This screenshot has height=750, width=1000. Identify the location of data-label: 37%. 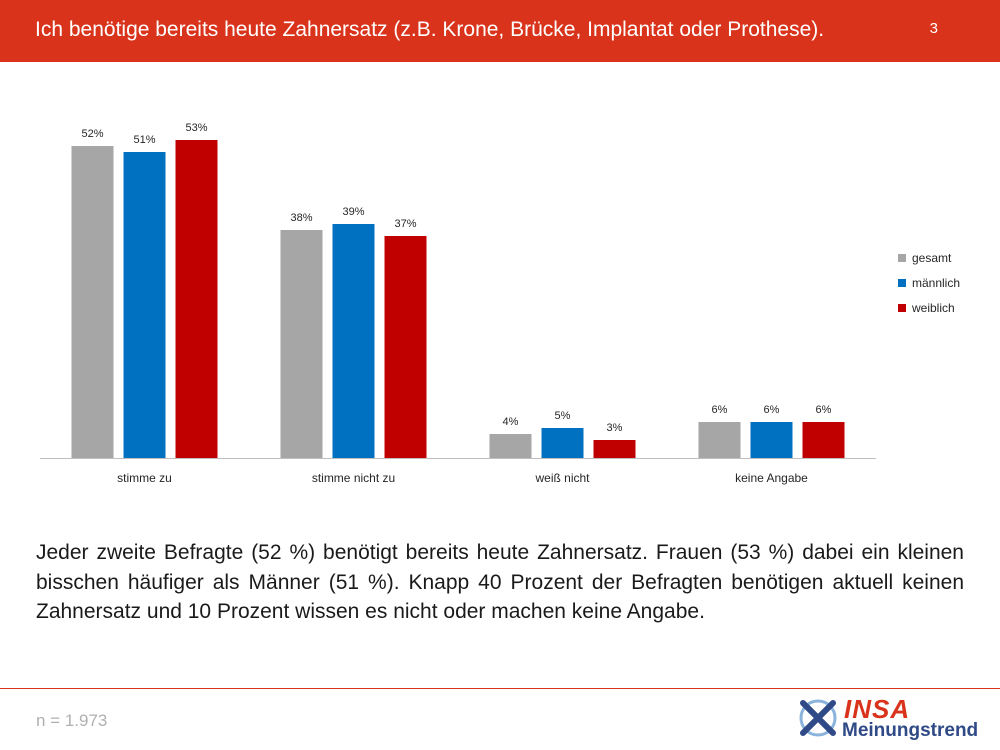
(405, 224).